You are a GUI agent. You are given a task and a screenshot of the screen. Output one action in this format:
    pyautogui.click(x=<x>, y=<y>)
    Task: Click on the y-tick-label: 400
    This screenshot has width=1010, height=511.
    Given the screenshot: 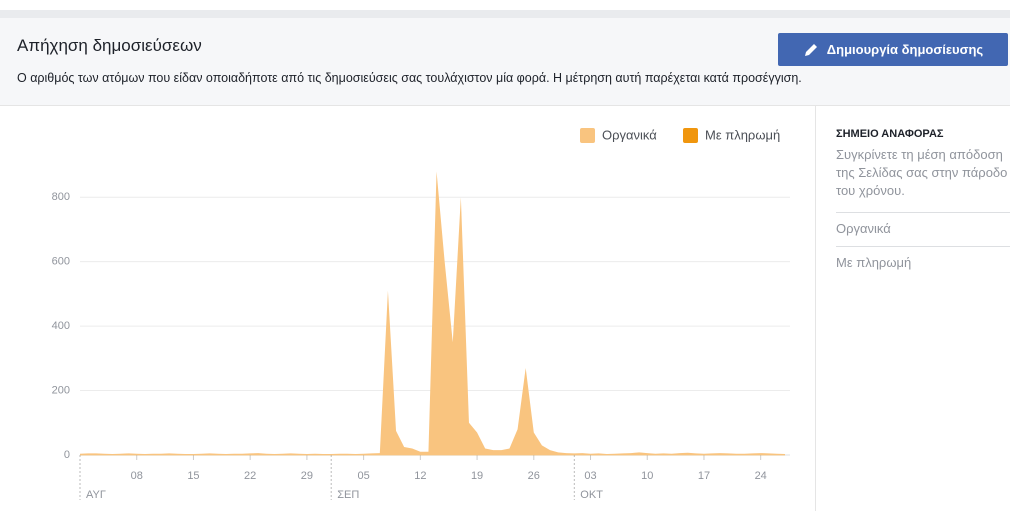 What is the action you would take?
    pyautogui.click(x=61, y=326)
    